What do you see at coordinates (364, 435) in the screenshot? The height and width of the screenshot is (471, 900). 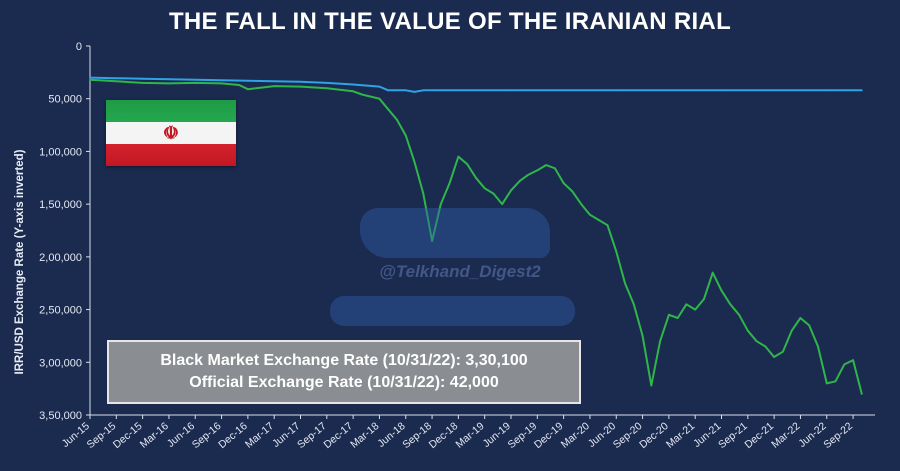 I see `x-tick-label: Mar-18` at bounding box center [364, 435].